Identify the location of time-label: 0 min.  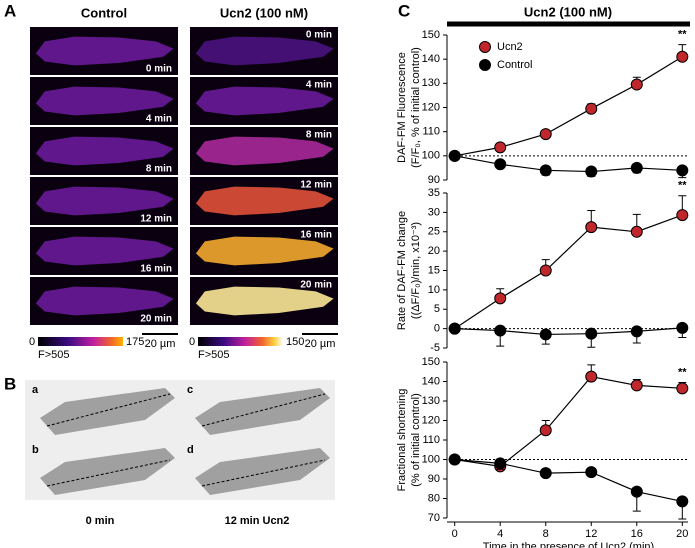
(159, 69).